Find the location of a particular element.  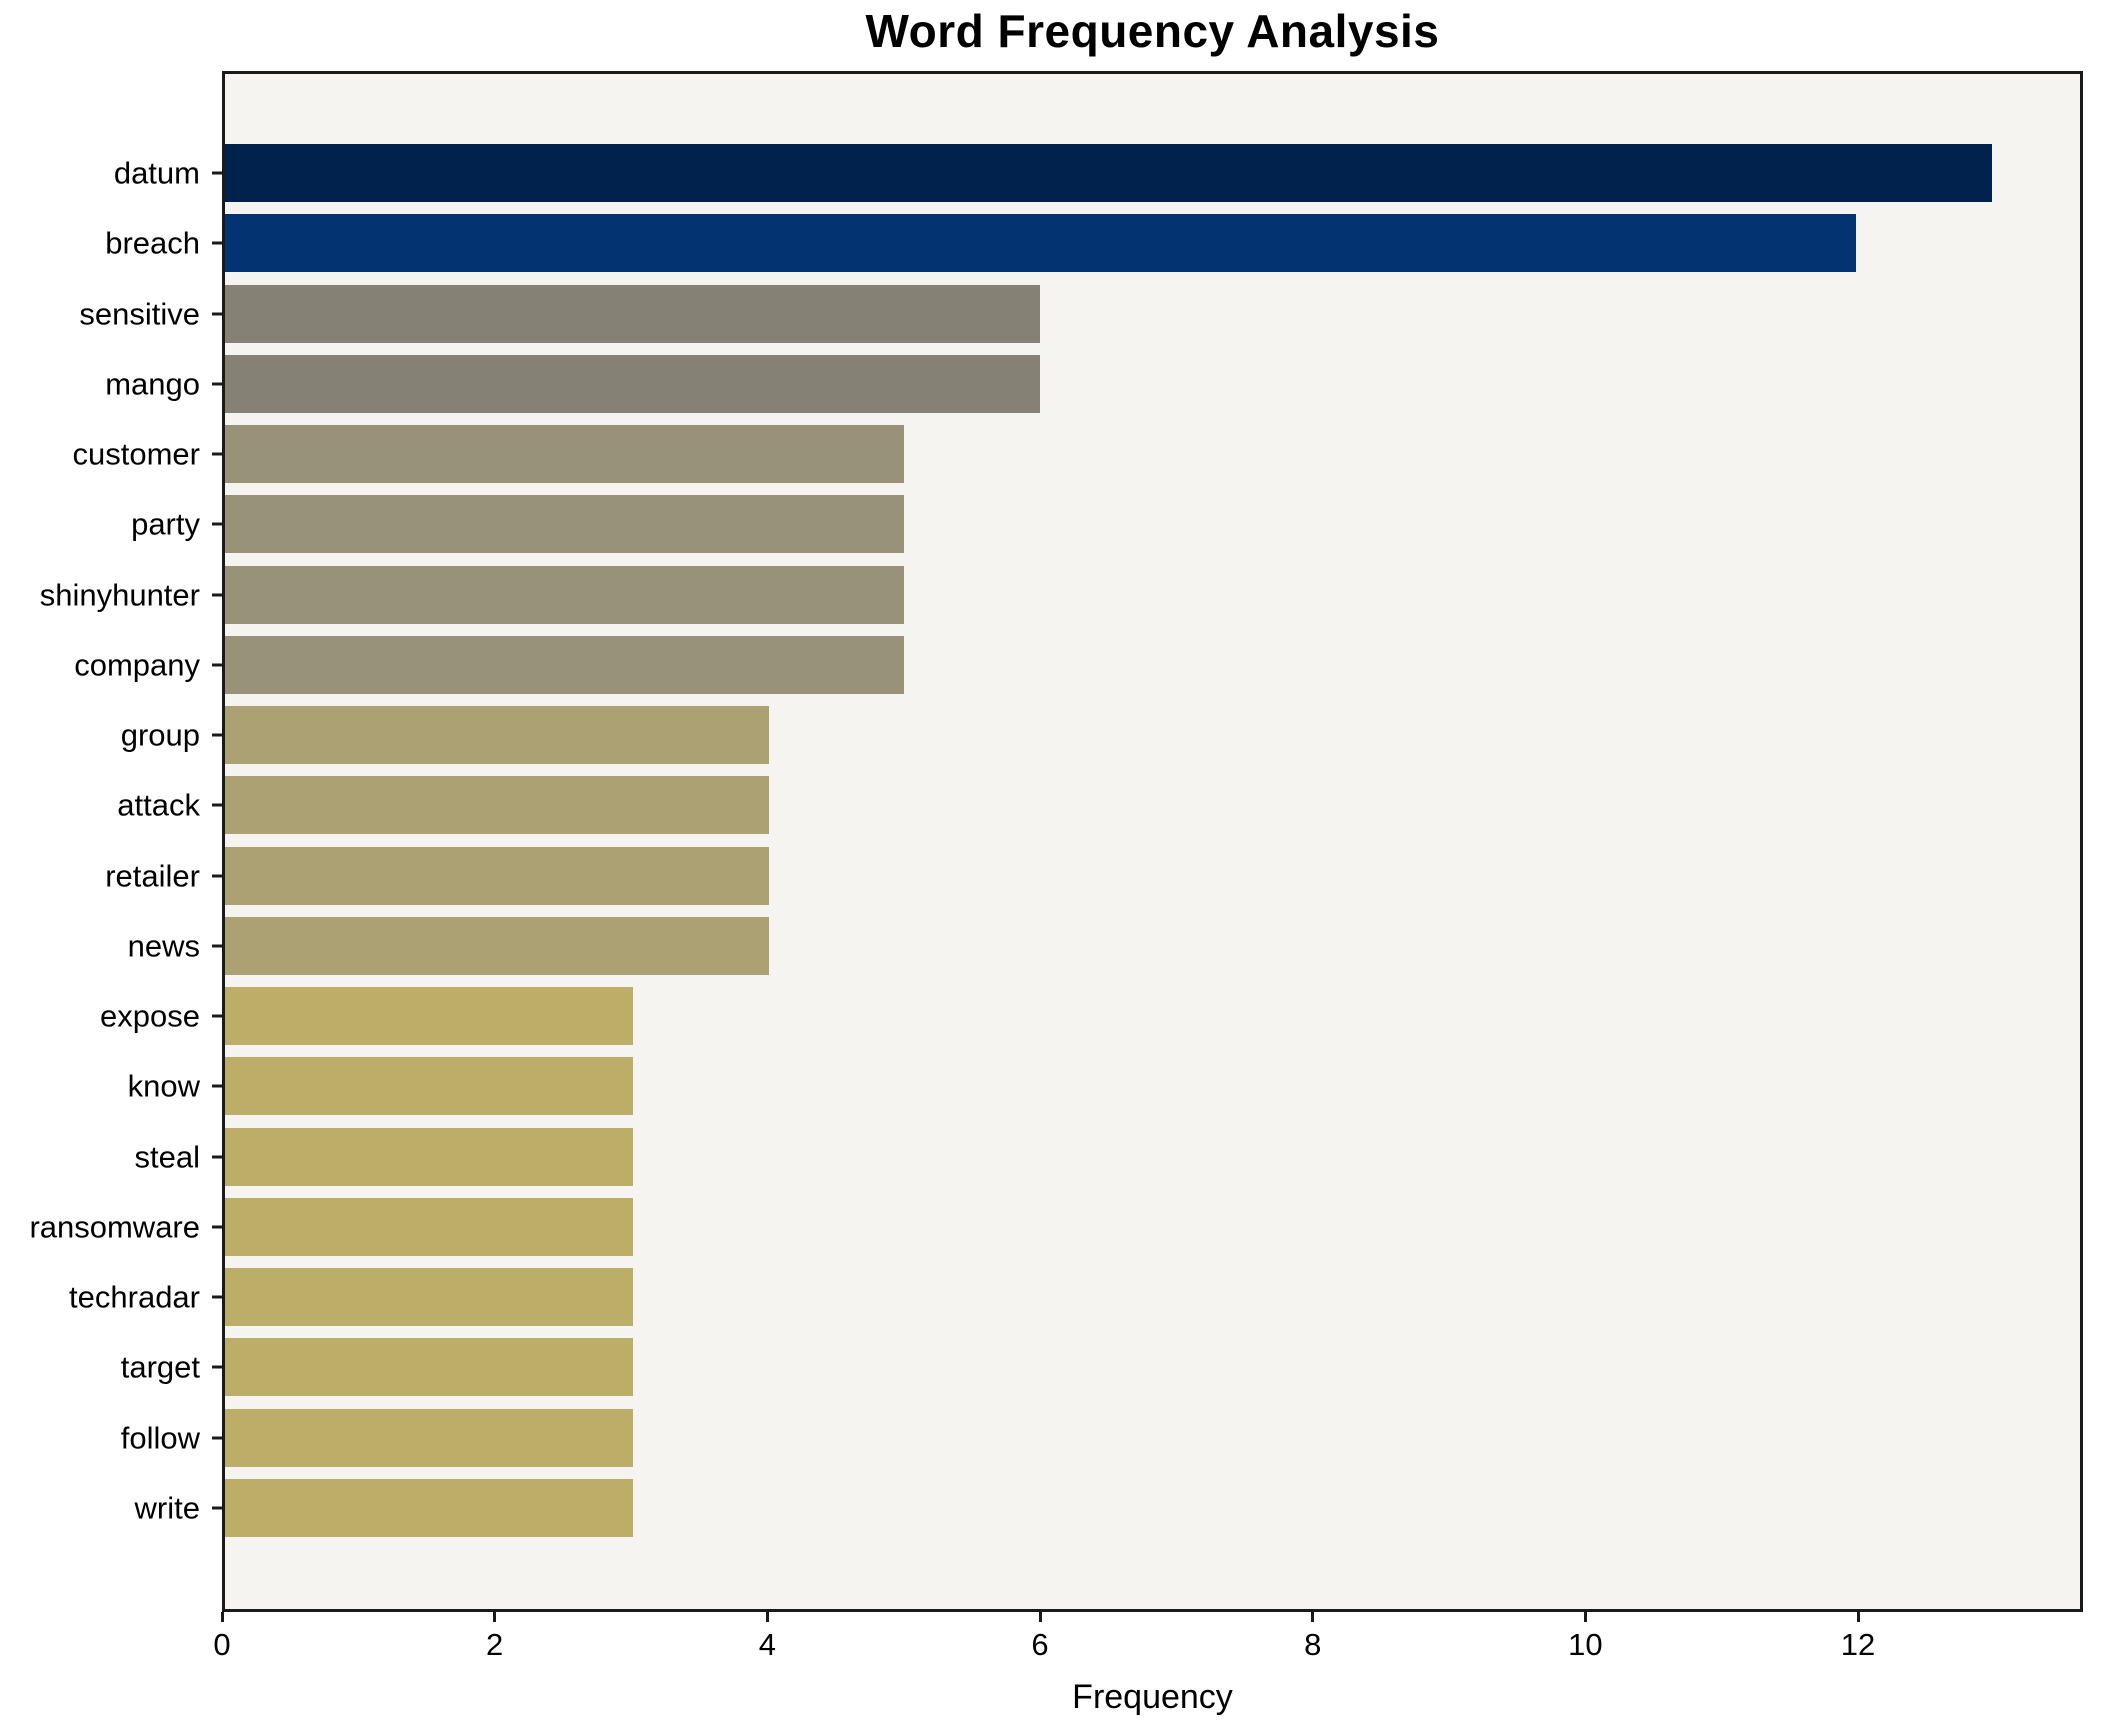

x-tick-label: 12 is located at coordinates (1858, 1644).